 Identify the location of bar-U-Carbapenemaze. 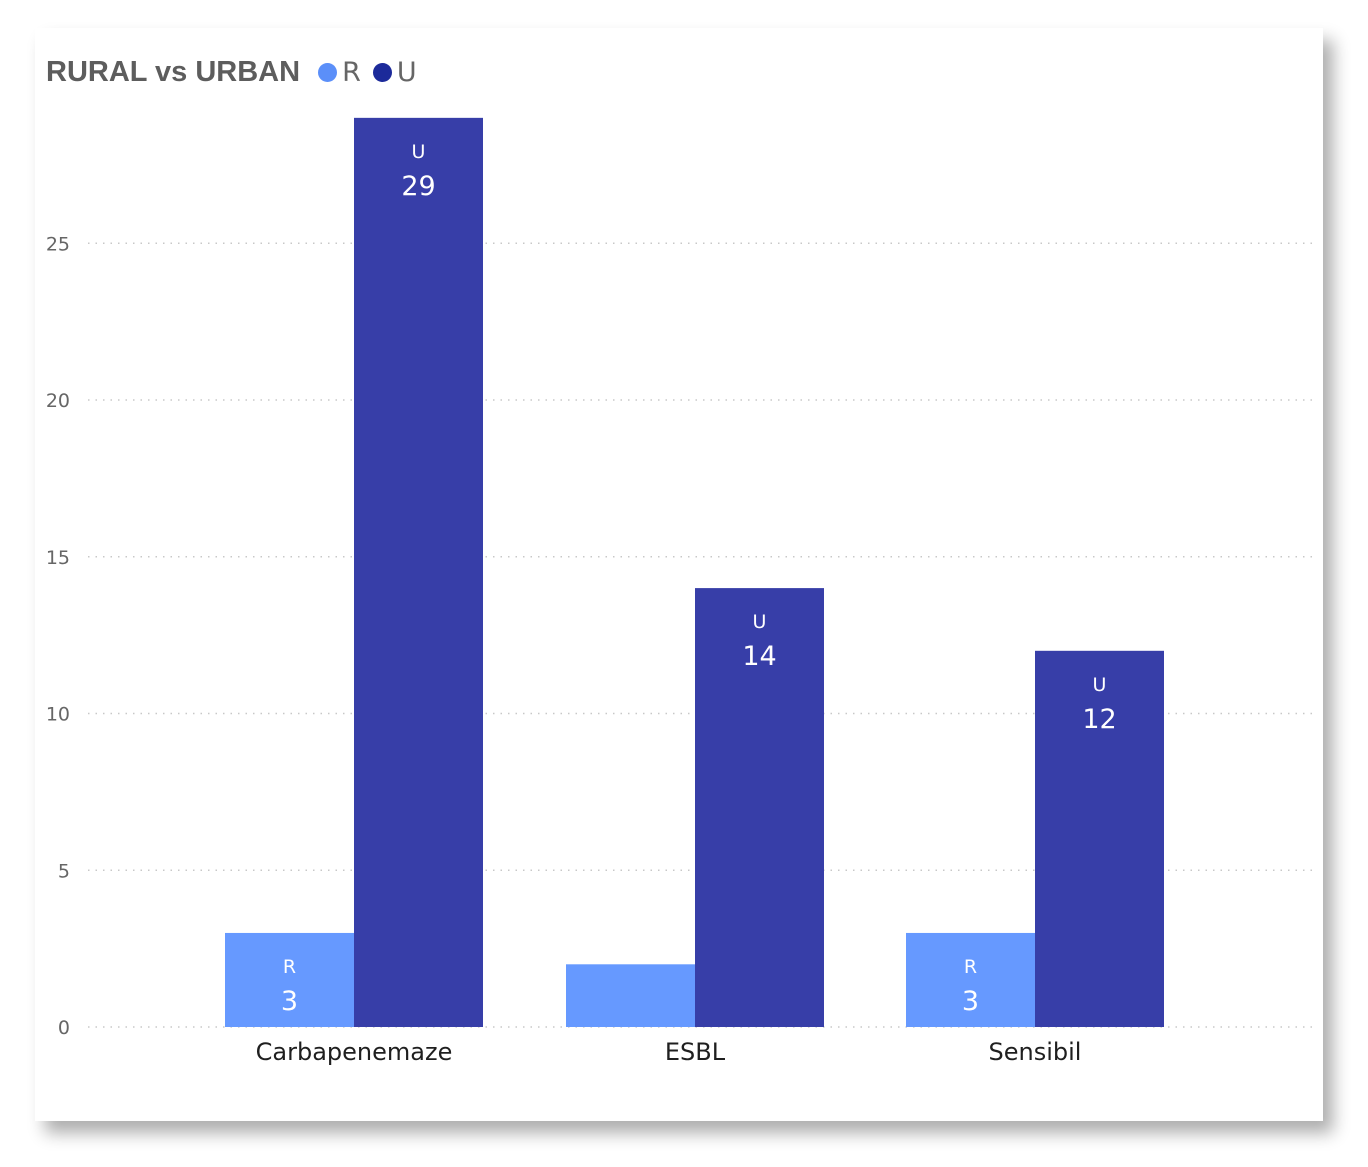
(418, 572).